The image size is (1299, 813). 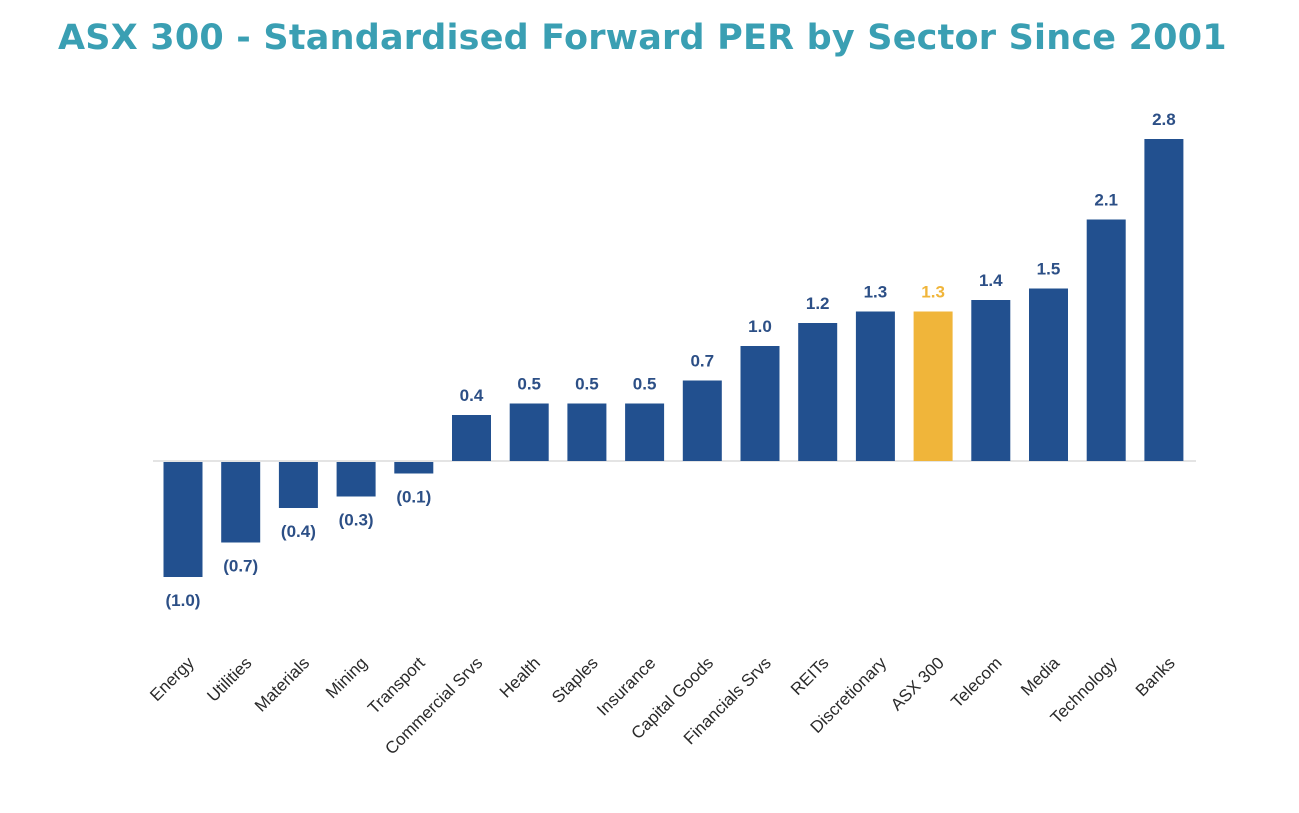 I want to click on value-label-energy: (1.0), so click(x=183, y=600).